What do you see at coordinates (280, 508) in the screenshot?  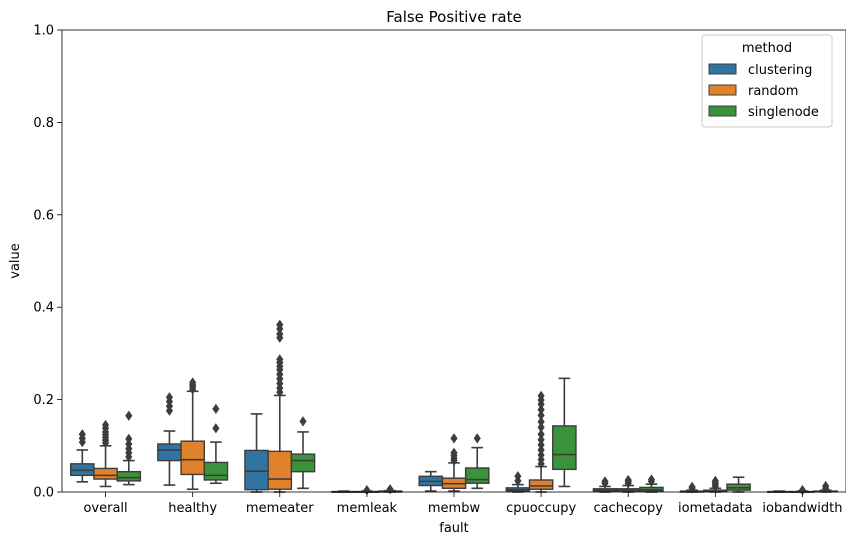 I see `x-tick-label: memeater` at bounding box center [280, 508].